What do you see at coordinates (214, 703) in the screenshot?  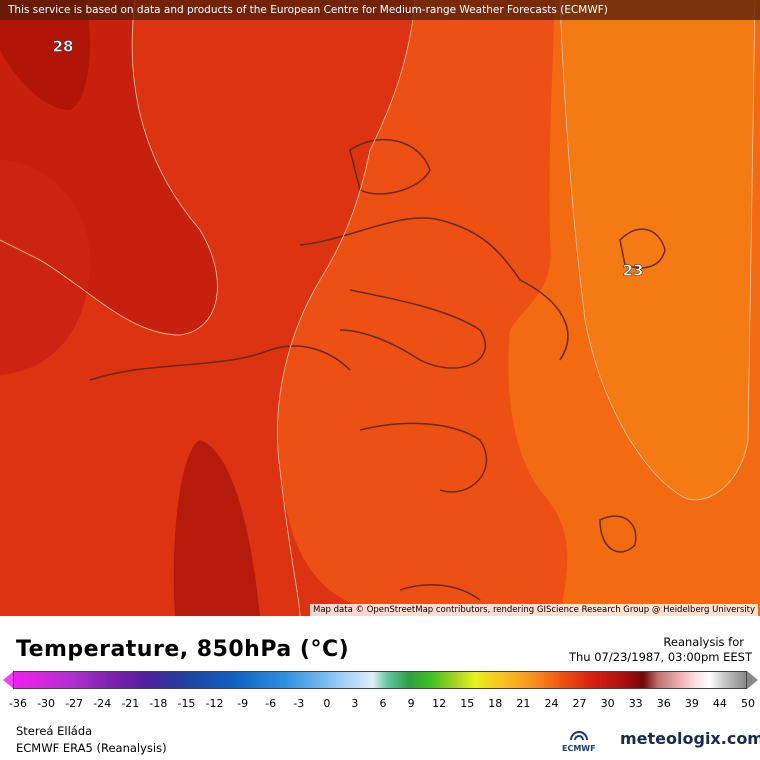 I see `colorbar-tick-label: -12` at bounding box center [214, 703].